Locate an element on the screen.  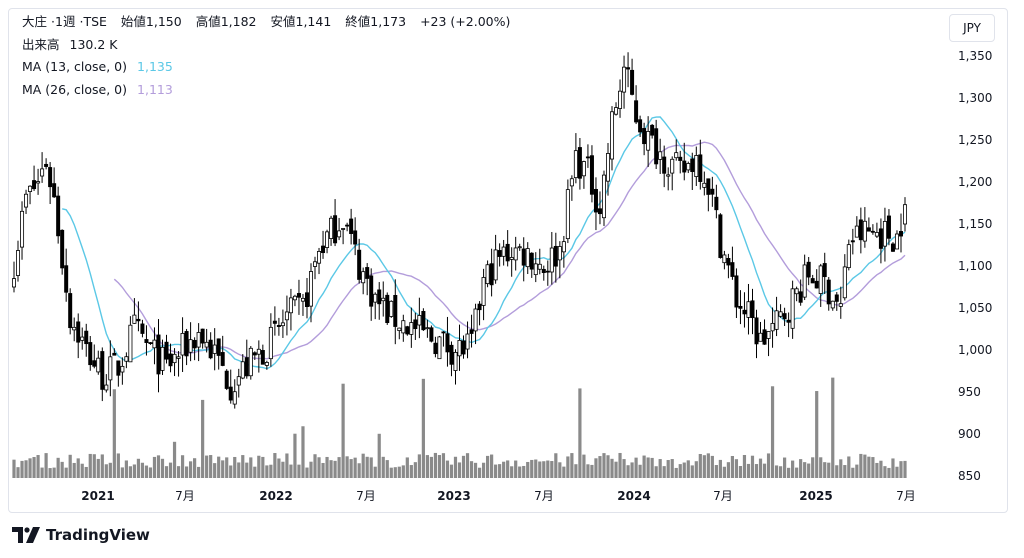
tradingview-logo: TradingView is located at coordinates (81, 535).